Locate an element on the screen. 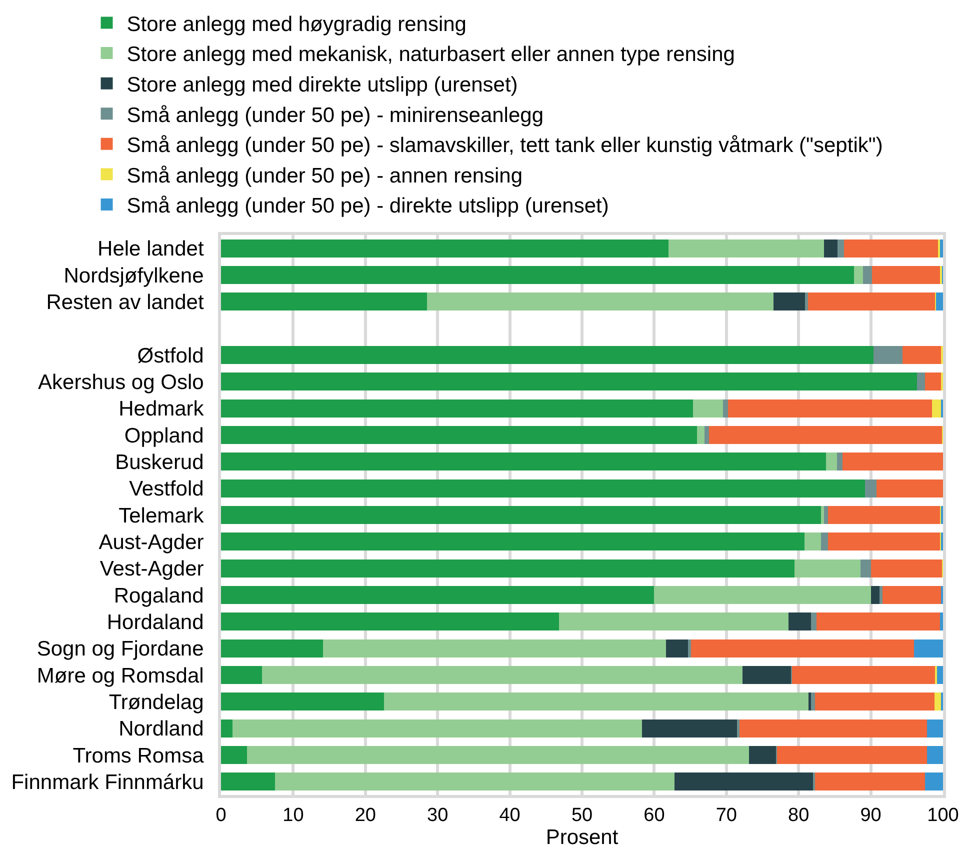  legend-label: Små anlegg (under 50 pe) - direkte utslipp (urenset) is located at coordinates (367, 206).